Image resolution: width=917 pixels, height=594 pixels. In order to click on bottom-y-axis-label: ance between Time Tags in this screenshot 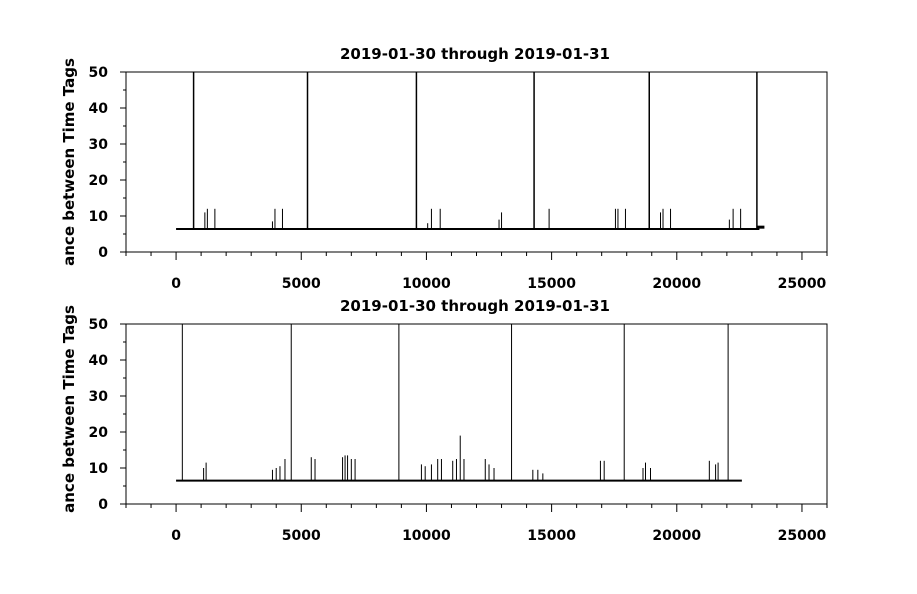, I will do `click(69, 409)`.